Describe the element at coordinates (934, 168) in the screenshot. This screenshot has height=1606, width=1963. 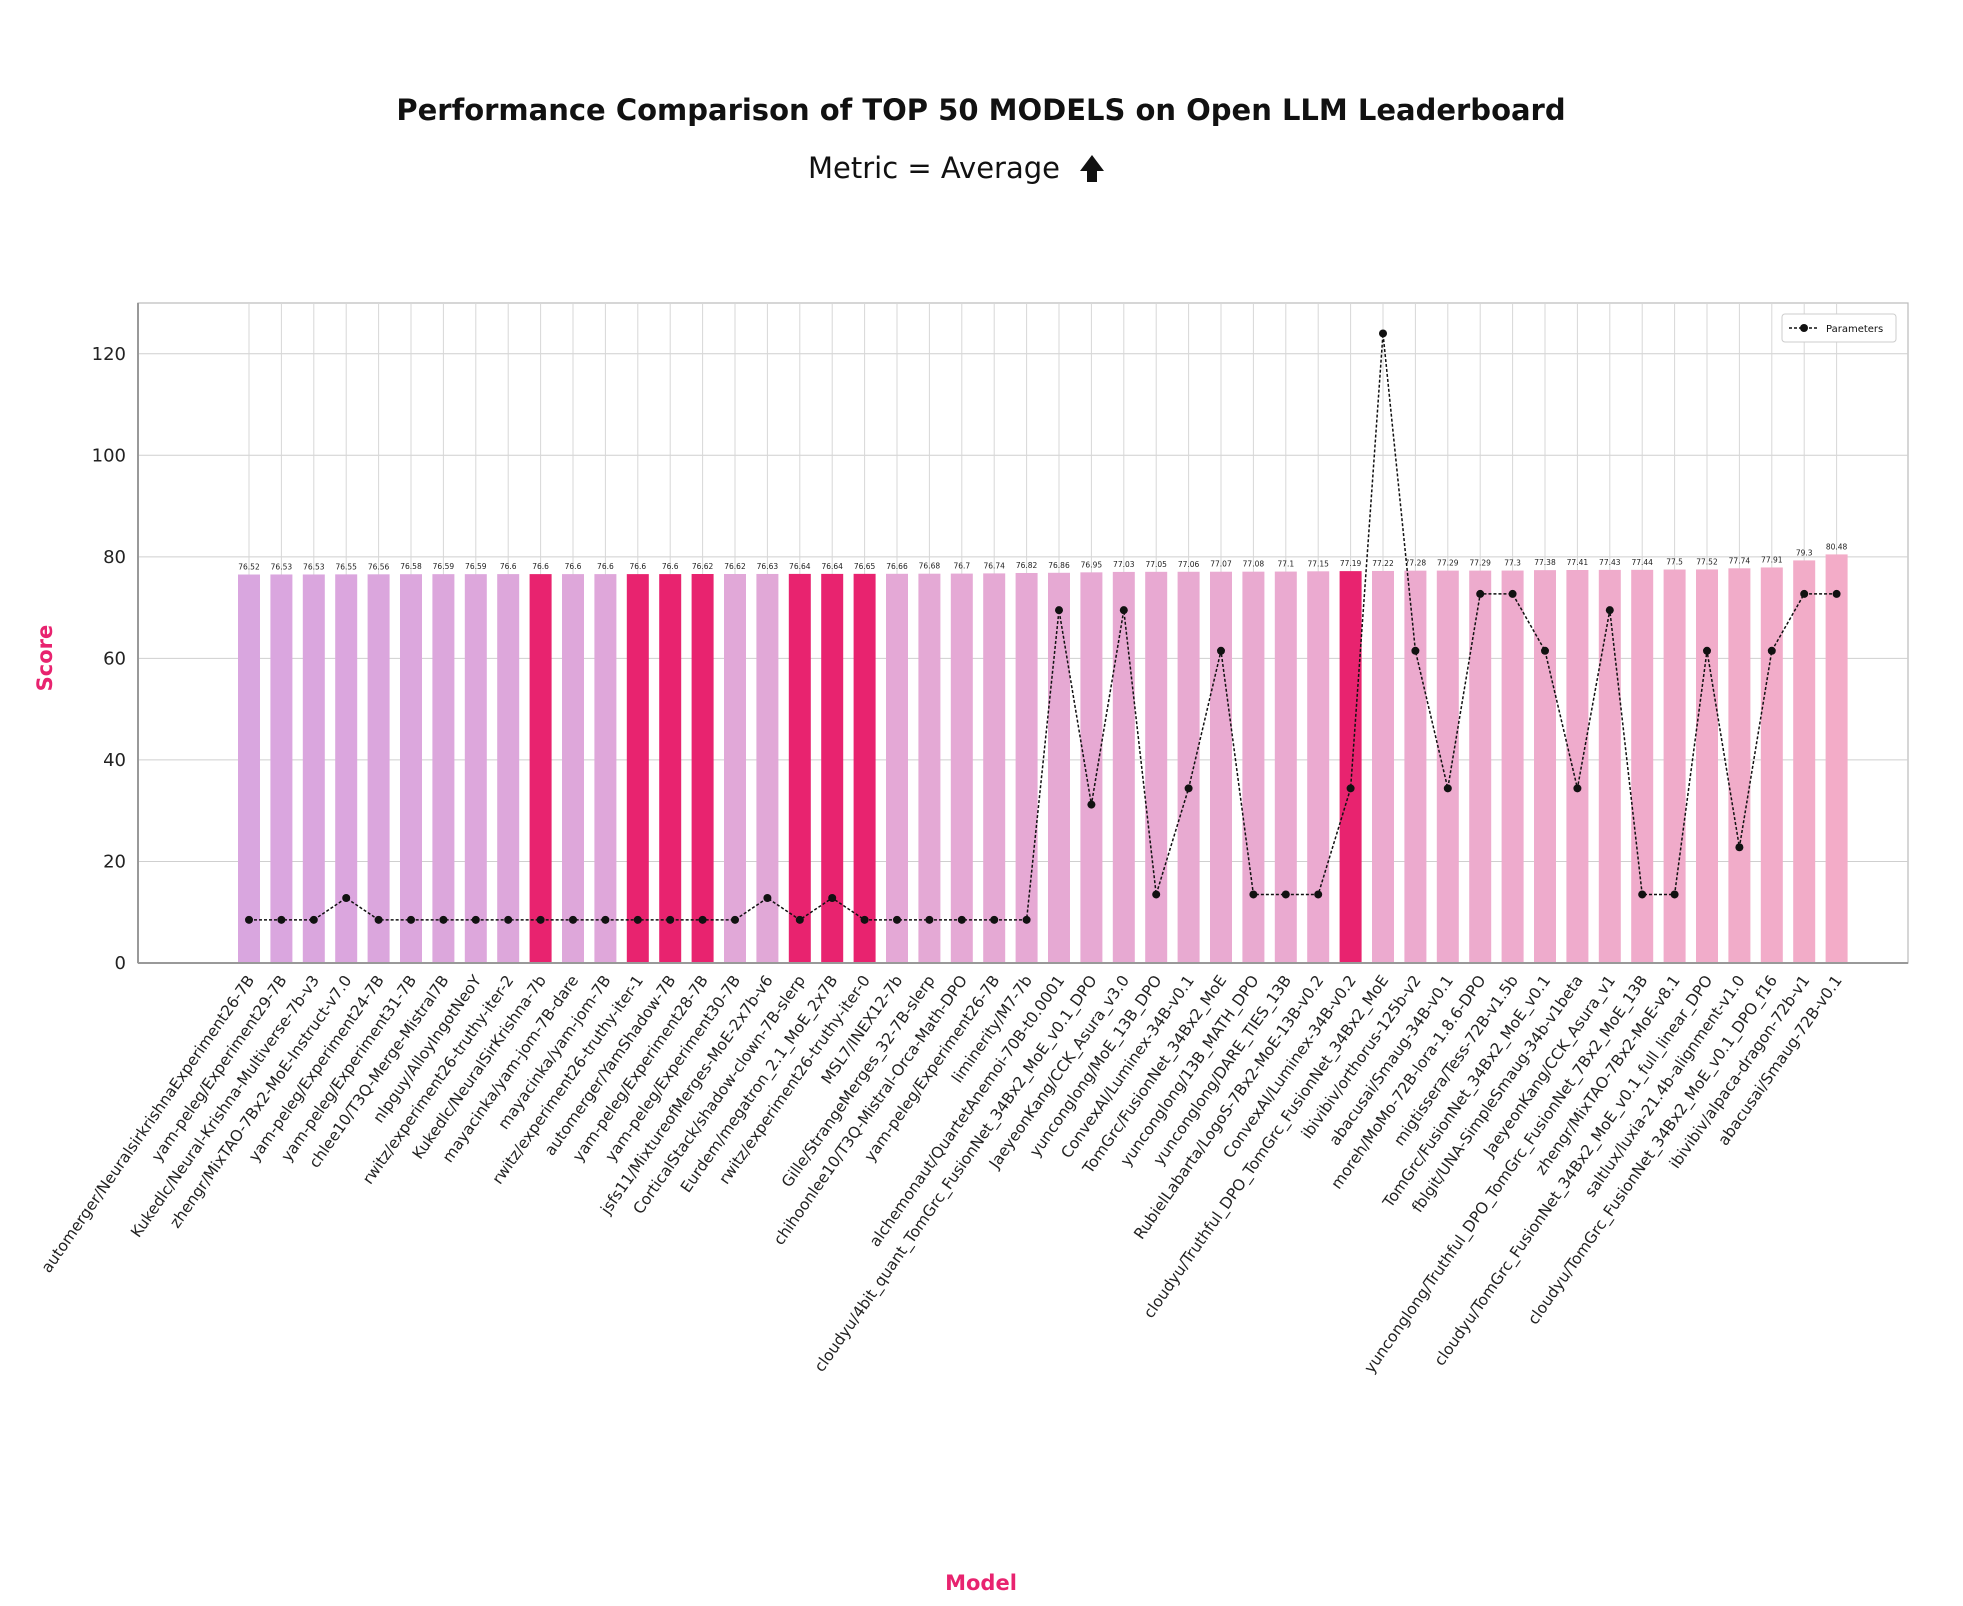
I see `chart-subtitle: Metric = Average` at that location.